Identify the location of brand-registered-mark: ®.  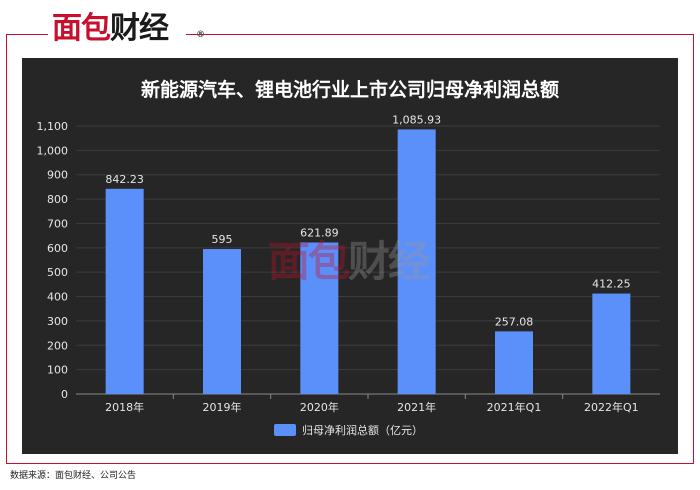
(200, 35).